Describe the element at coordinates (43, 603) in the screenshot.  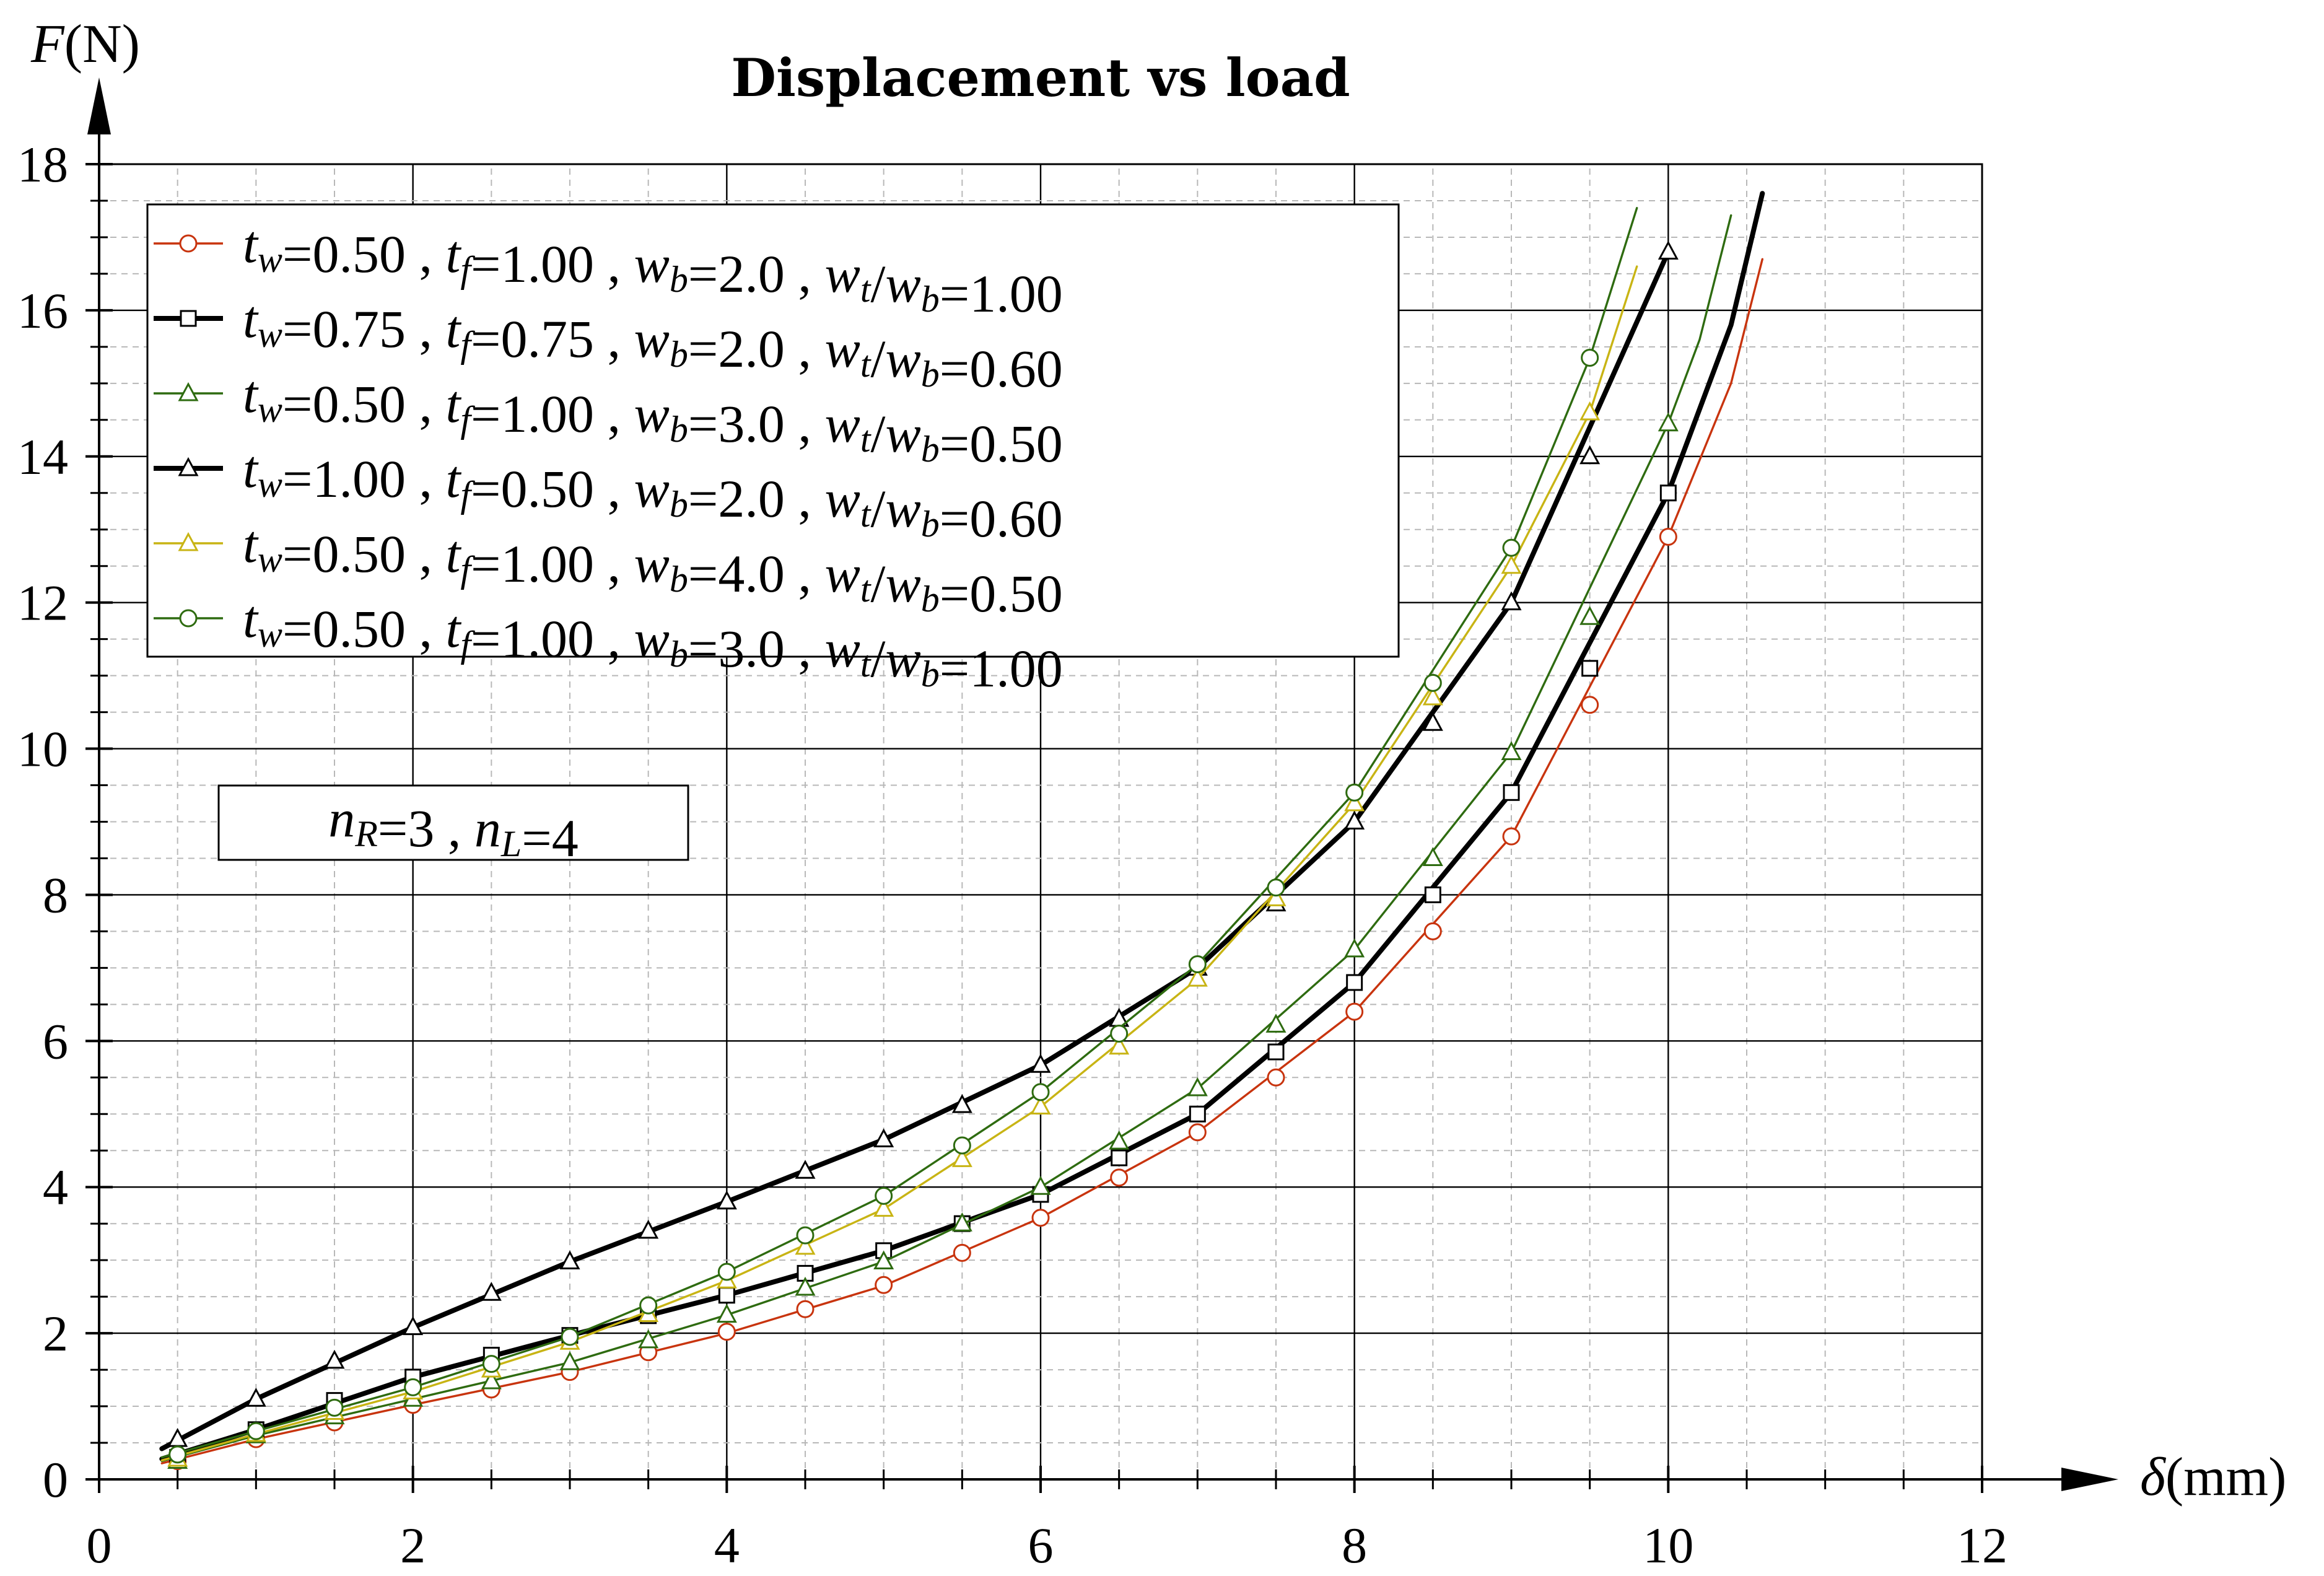
I see `y-tick-label: 12` at that location.